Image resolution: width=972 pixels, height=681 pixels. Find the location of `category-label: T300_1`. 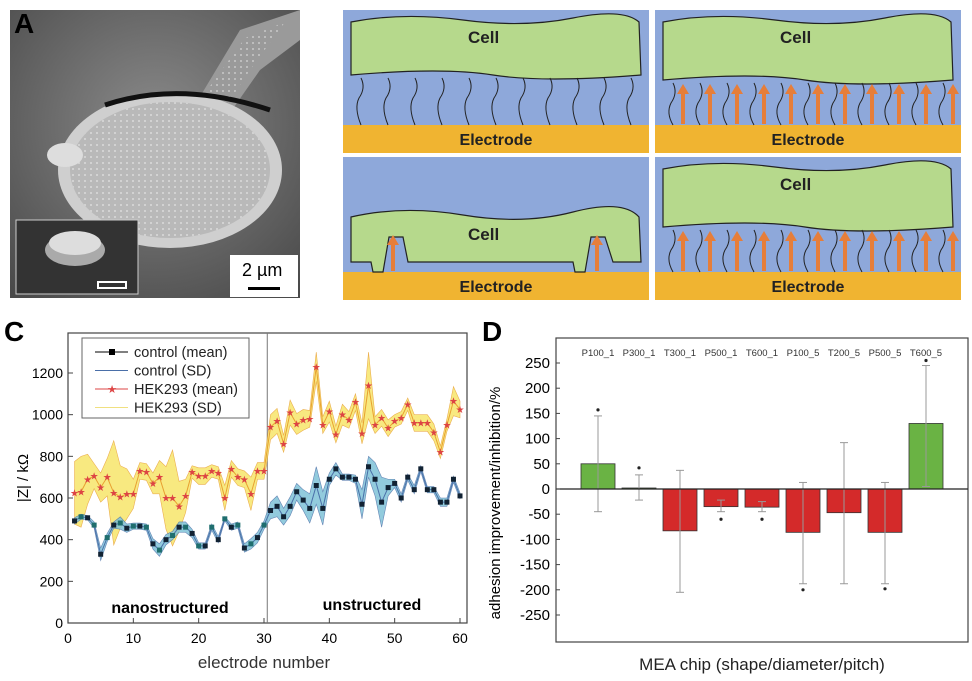

category-label: T300_1 is located at coordinates (680, 353).